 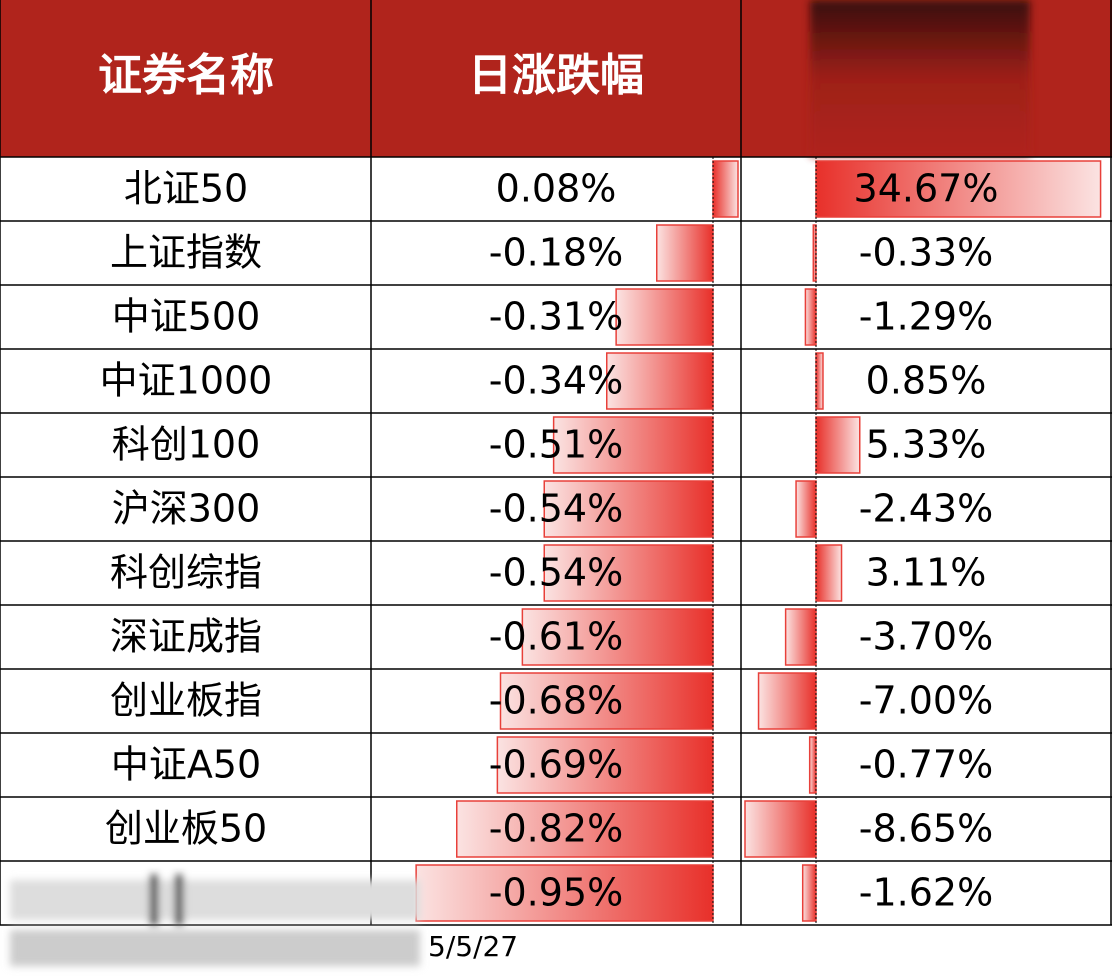 I want to click on value-cell: -1.29%, so click(x=926, y=317).